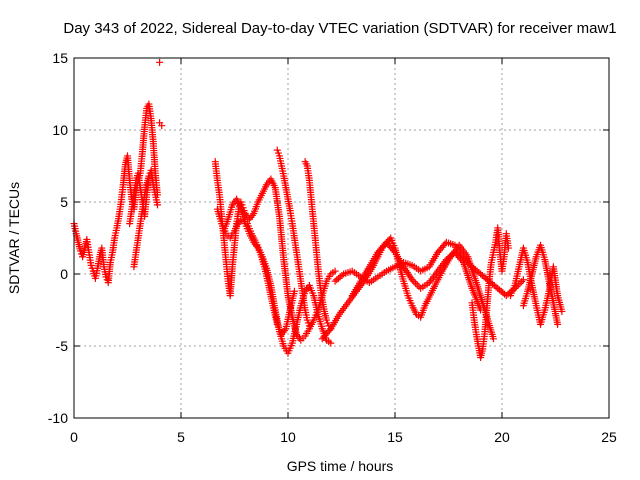  Describe the element at coordinates (395, 437) in the screenshot. I see `x-tick-label: 15` at that location.